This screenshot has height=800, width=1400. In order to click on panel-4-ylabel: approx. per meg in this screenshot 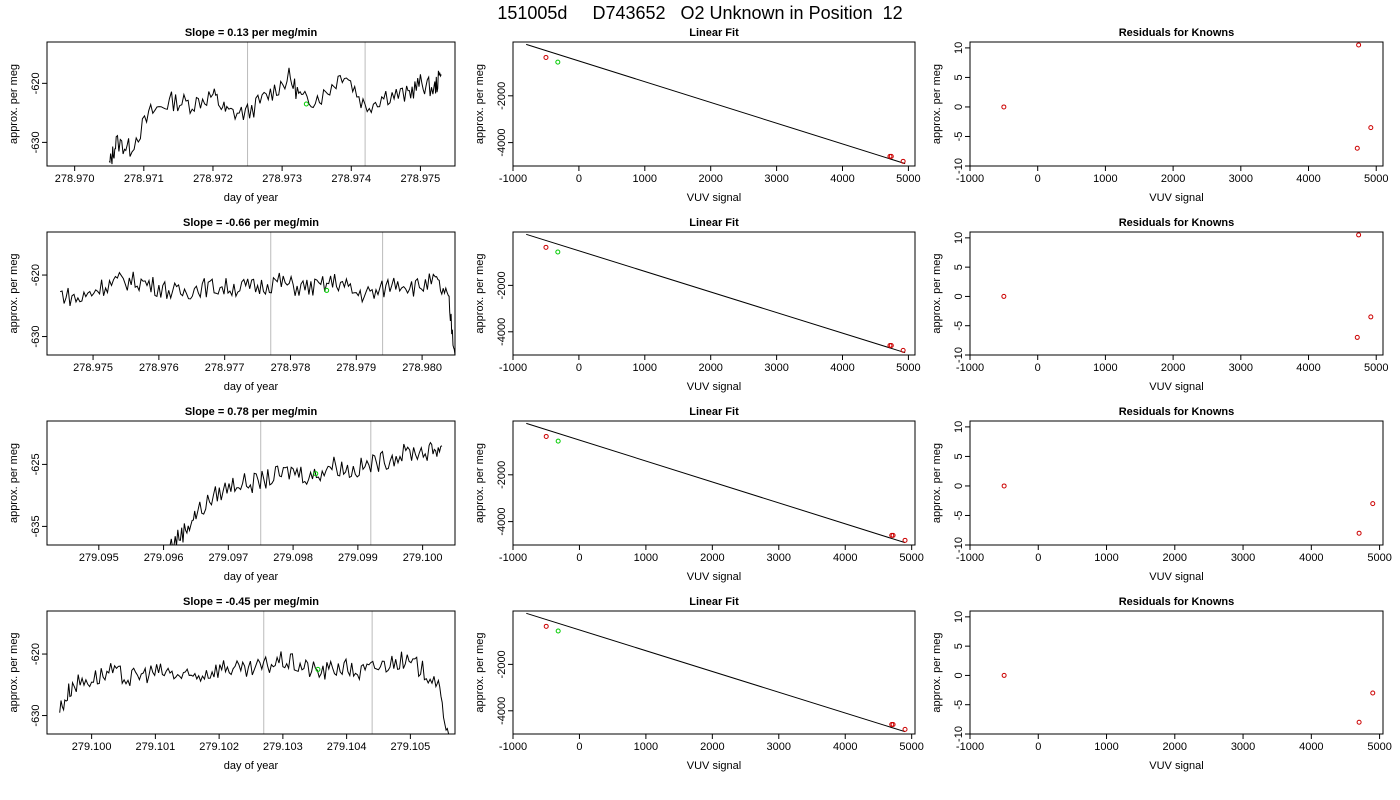, I will do `click(14, 672)`.